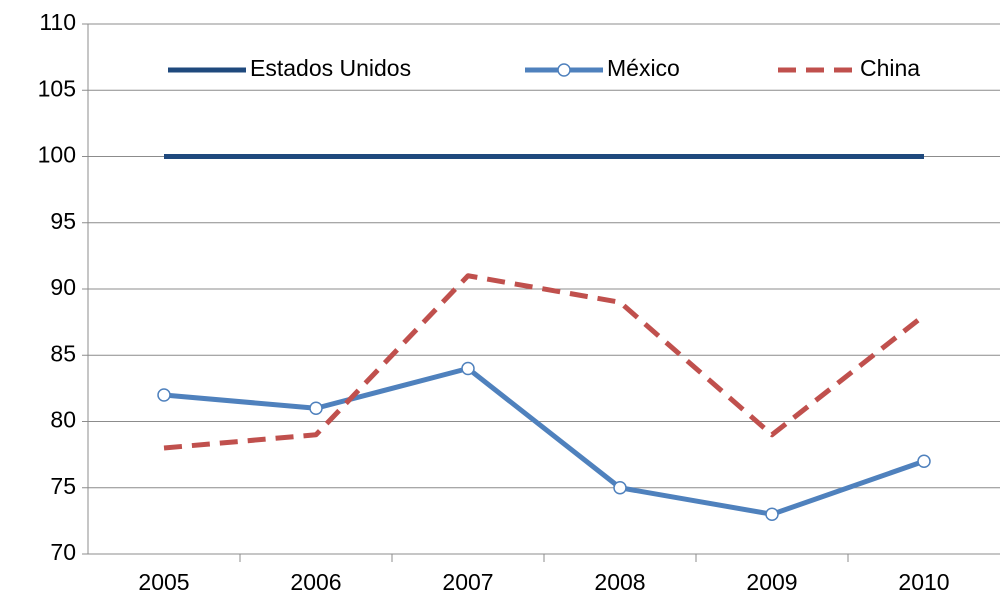 The image size is (1002, 601). I want to click on x-tick-label: 2009, so click(771, 582).